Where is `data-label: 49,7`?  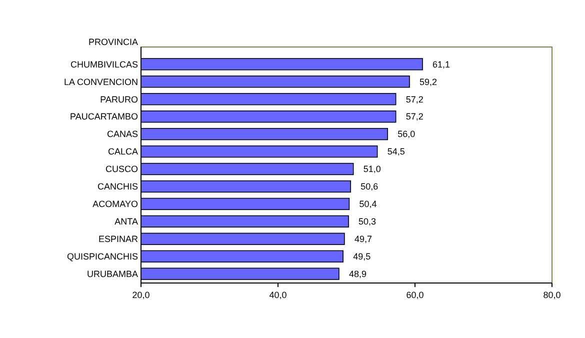 data-label: 49,7 is located at coordinates (363, 239).